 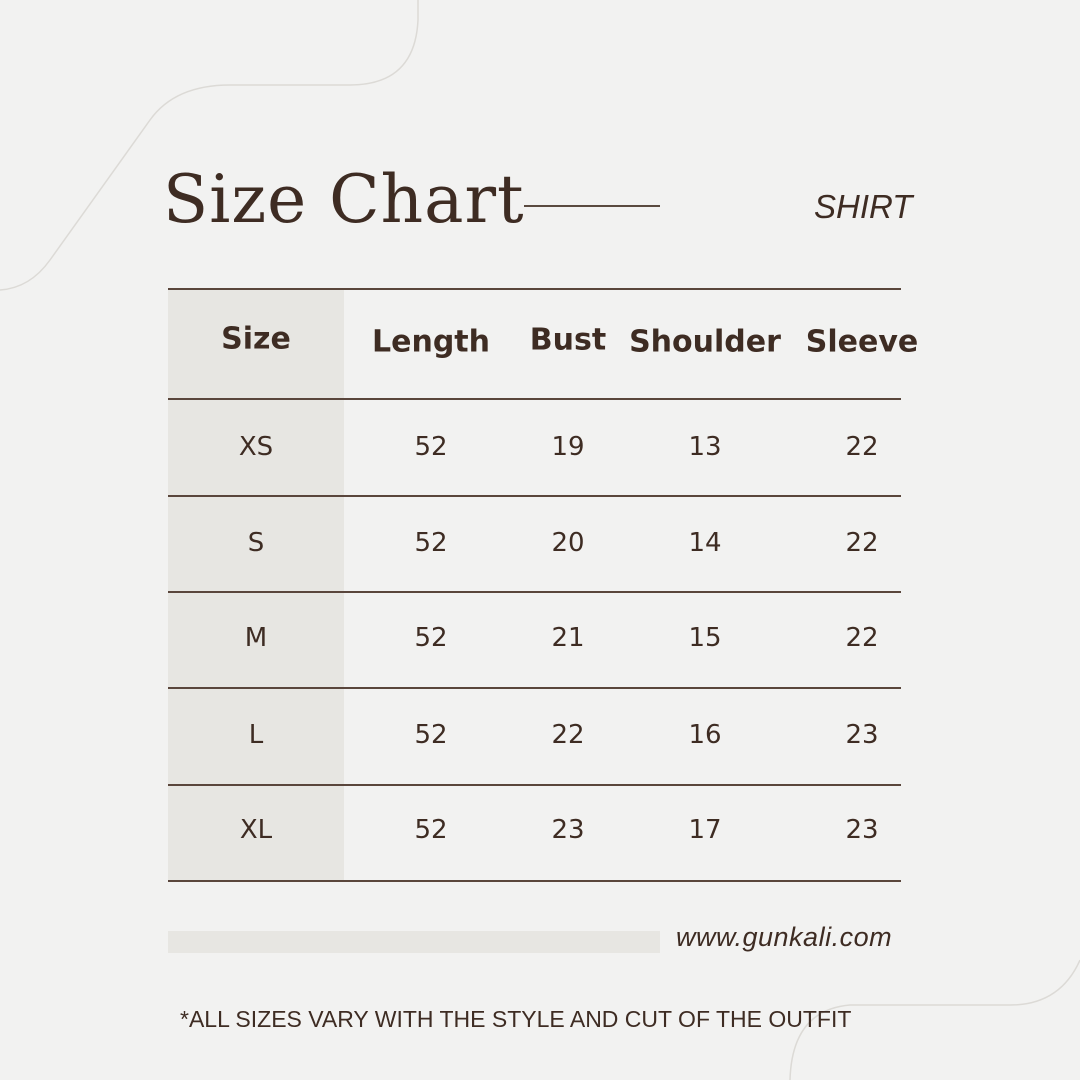 I want to click on title-divider, so click(x=592, y=206).